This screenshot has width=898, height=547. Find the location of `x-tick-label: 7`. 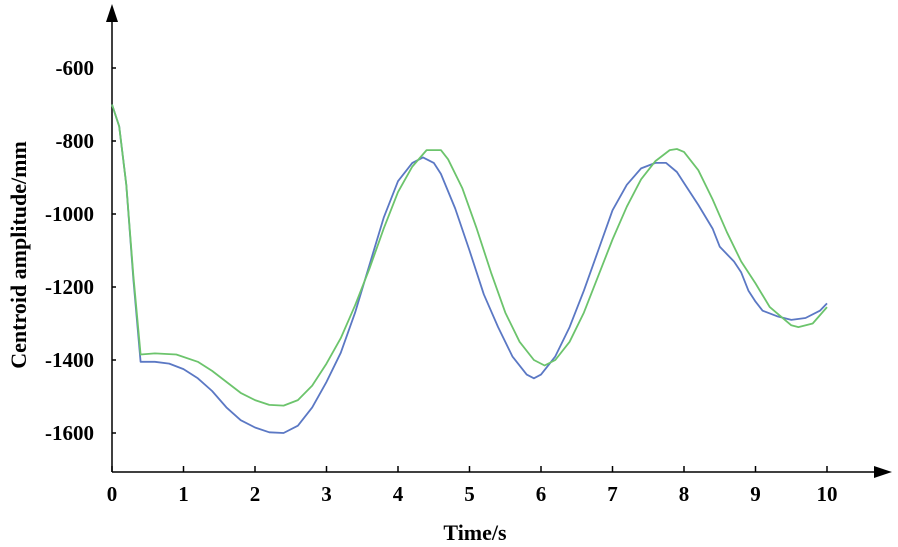

x-tick-label: 7 is located at coordinates (612, 494).